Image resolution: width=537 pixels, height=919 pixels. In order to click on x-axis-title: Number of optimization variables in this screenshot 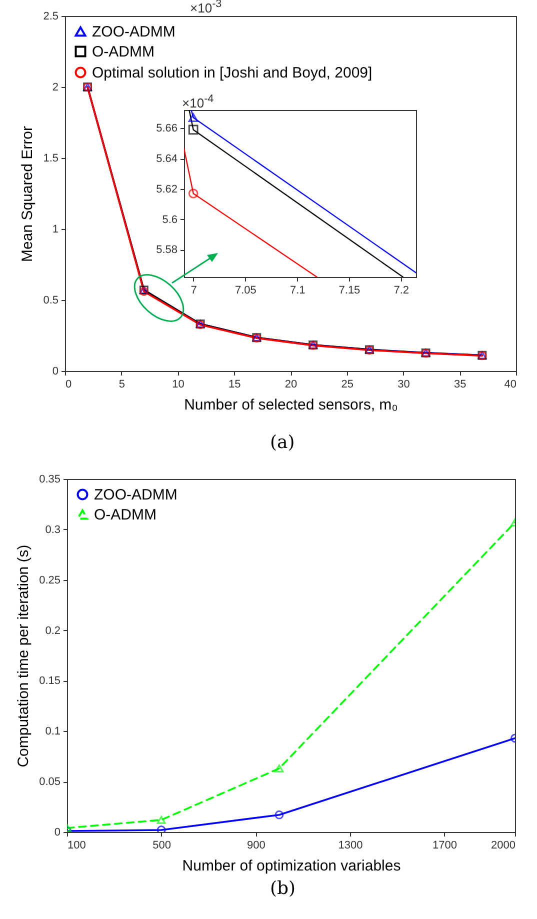, I will do `click(291, 866)`.